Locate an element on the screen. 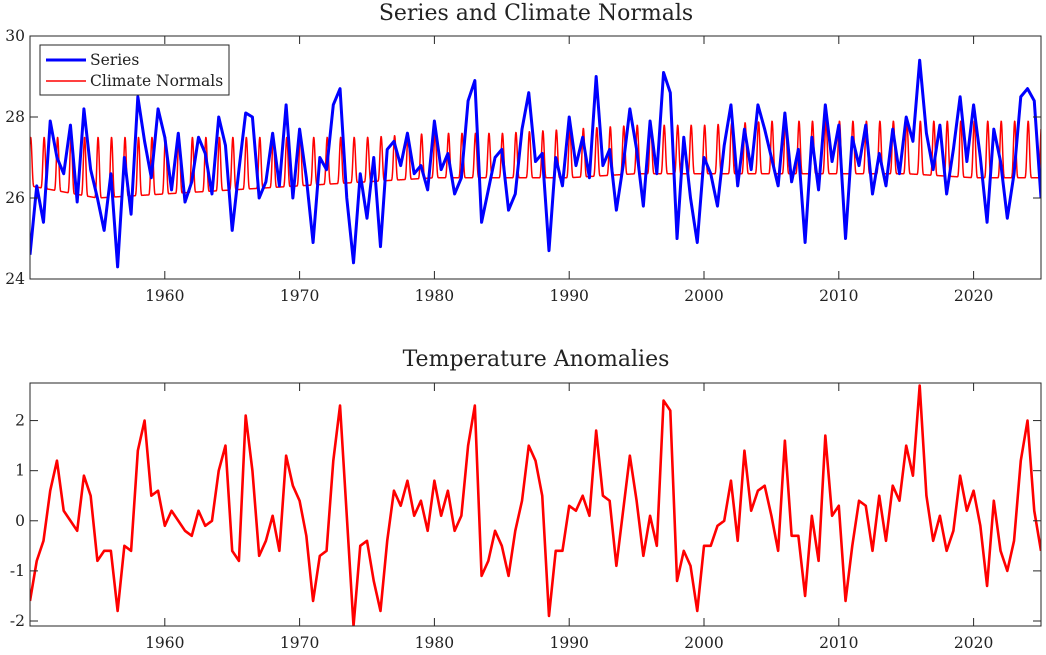  legend: Series Climate Normals is located at coordinates (134, 70).